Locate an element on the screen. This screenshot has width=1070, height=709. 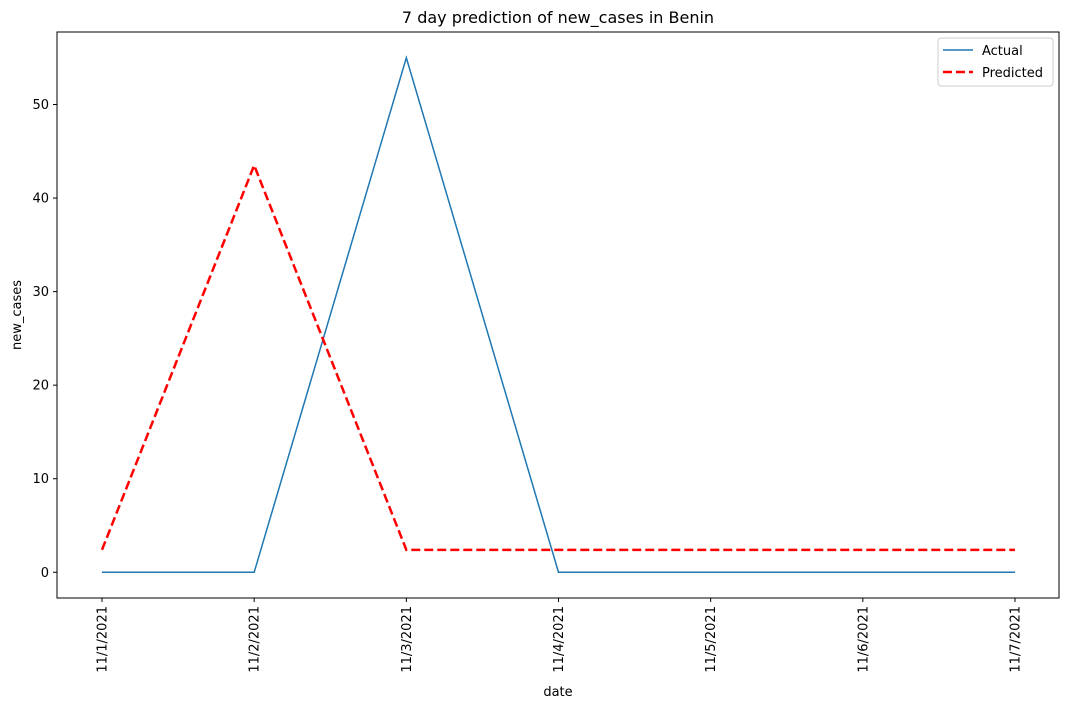
y-tick-label: 30 is located at coordinates (40, 292).